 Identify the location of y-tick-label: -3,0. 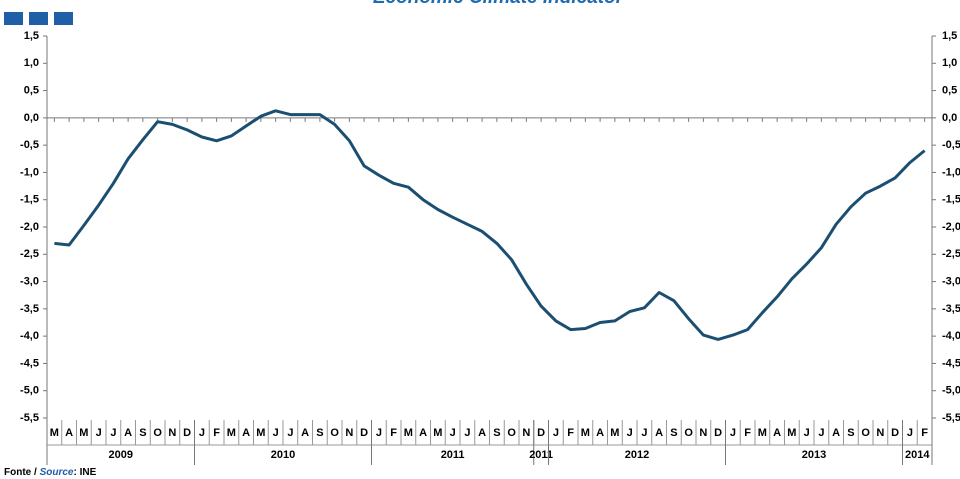
(29, 281).